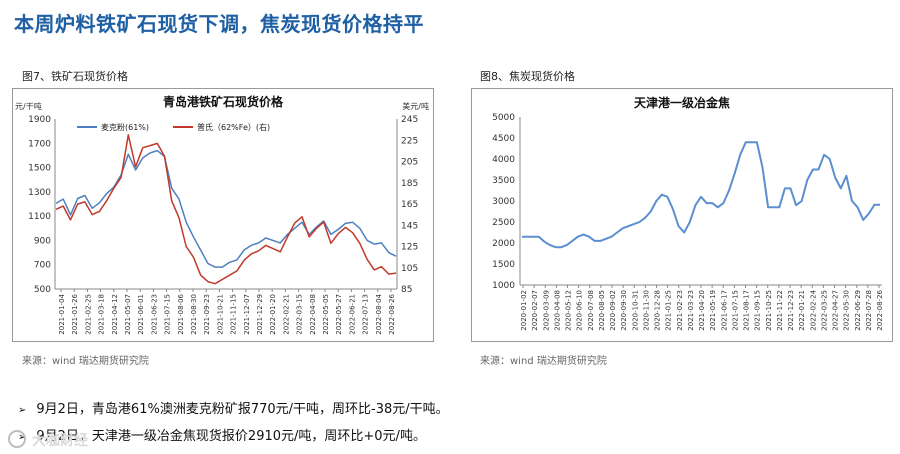 The image size is (900, 454). Describe the element at coordinates (503, 139) in the screenshot. I see `y-tick-label: 4500` at that location.